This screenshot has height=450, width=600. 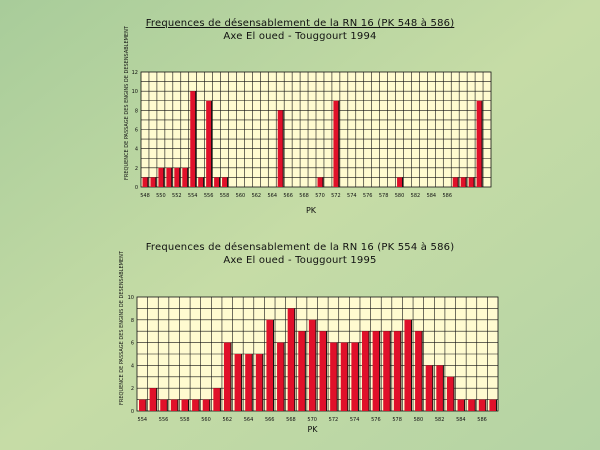 I want to click on chart1-x-tick-label: 550, so click(x=161, y=196).